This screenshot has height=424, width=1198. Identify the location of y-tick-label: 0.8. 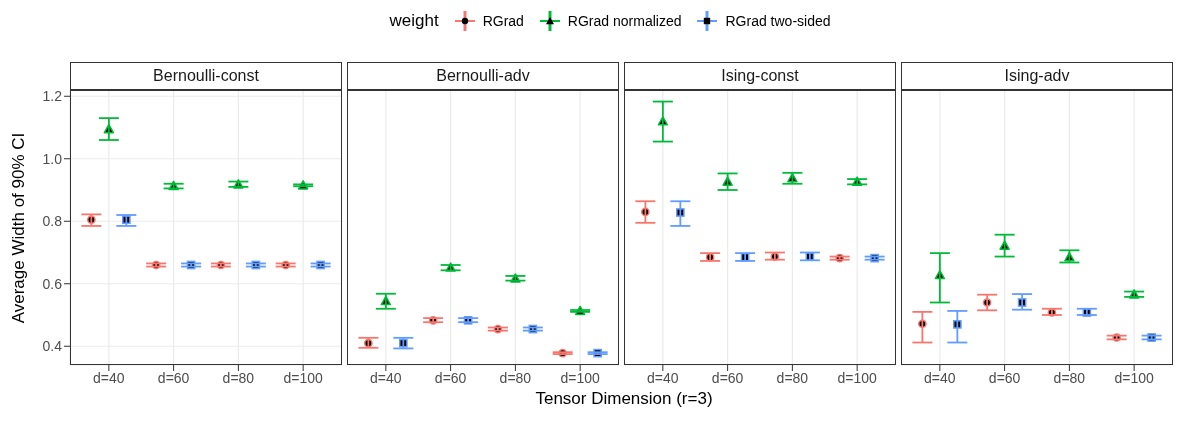
(52, 221).